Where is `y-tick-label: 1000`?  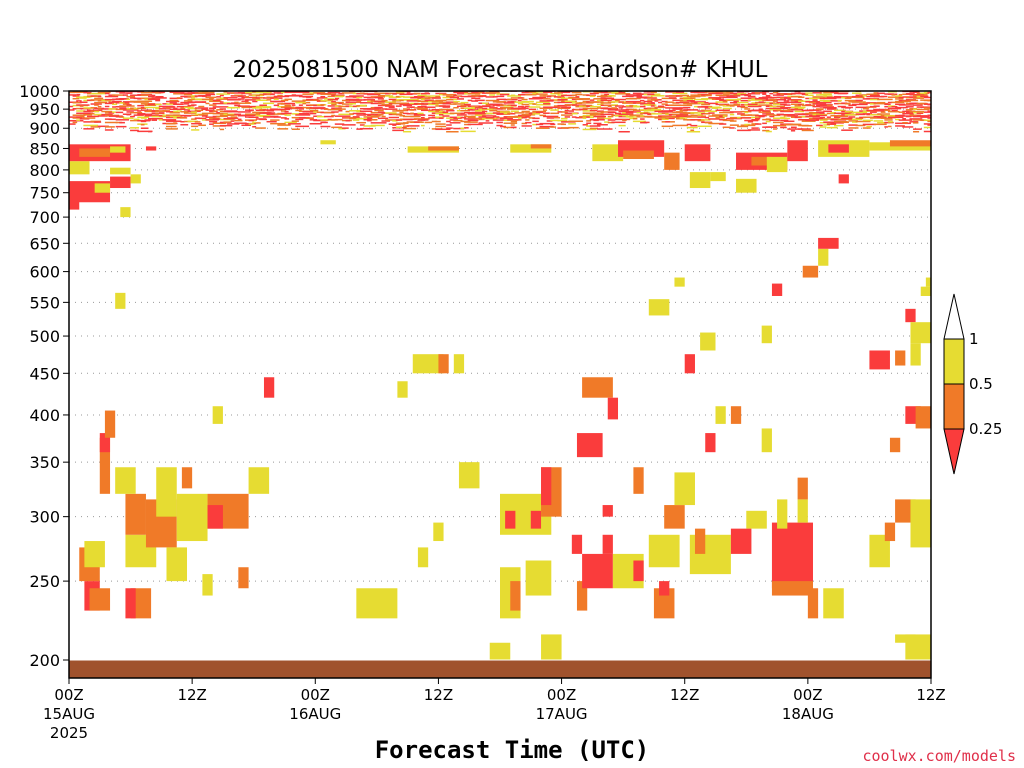
y-tick-label: 1000 is located at coordinates (39, 91).